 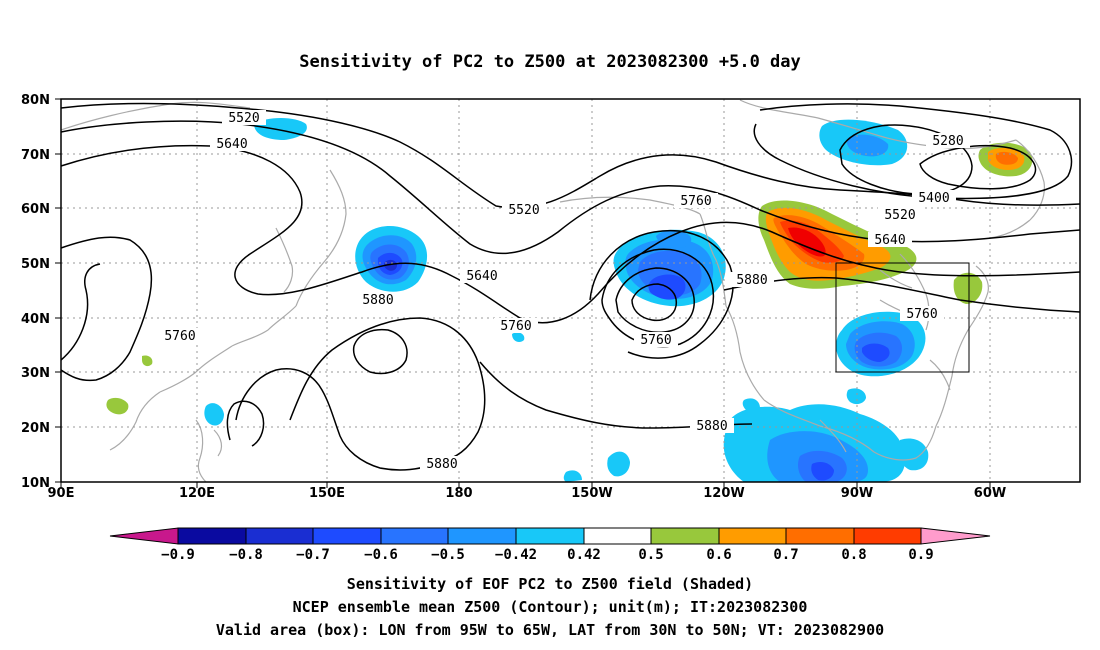 I want to click on shade-positive-maritimes, so click(x=968, y=288).